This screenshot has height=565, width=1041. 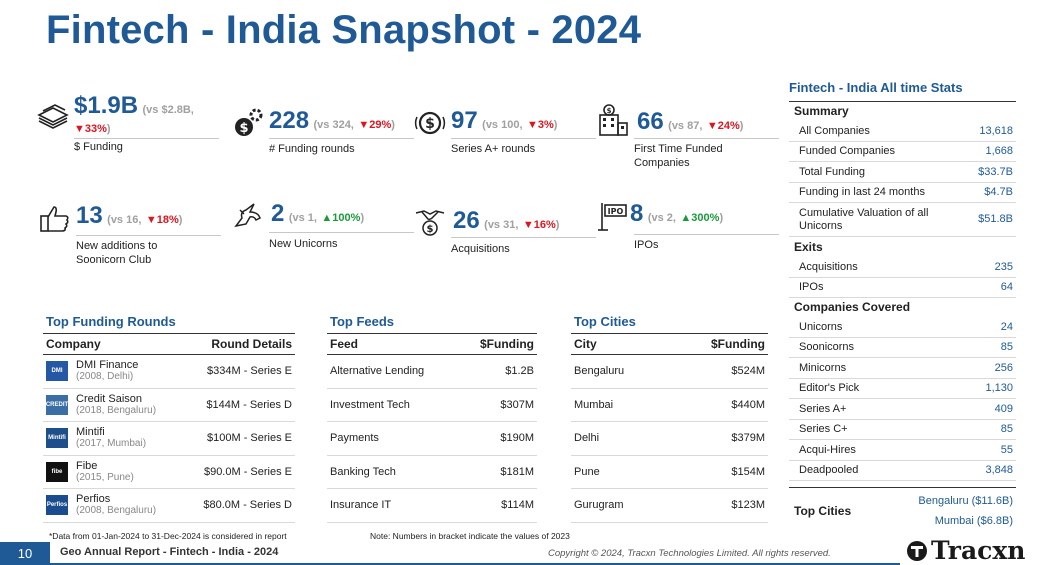 What do you see at coordinates (669, 405) in the screenshot?
I see `table-row: Mumbai $440M` at bounding box center [669, 405].